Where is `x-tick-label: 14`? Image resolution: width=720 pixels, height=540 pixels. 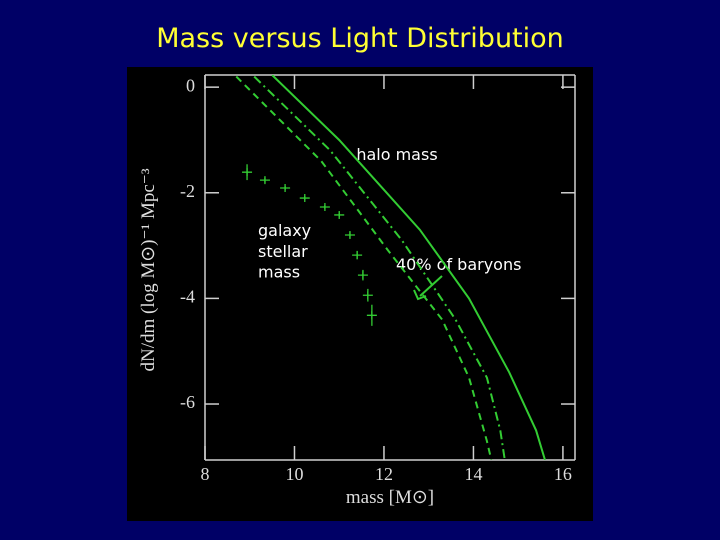 x-tick-label: 14 is located at coordinates (473, 474).